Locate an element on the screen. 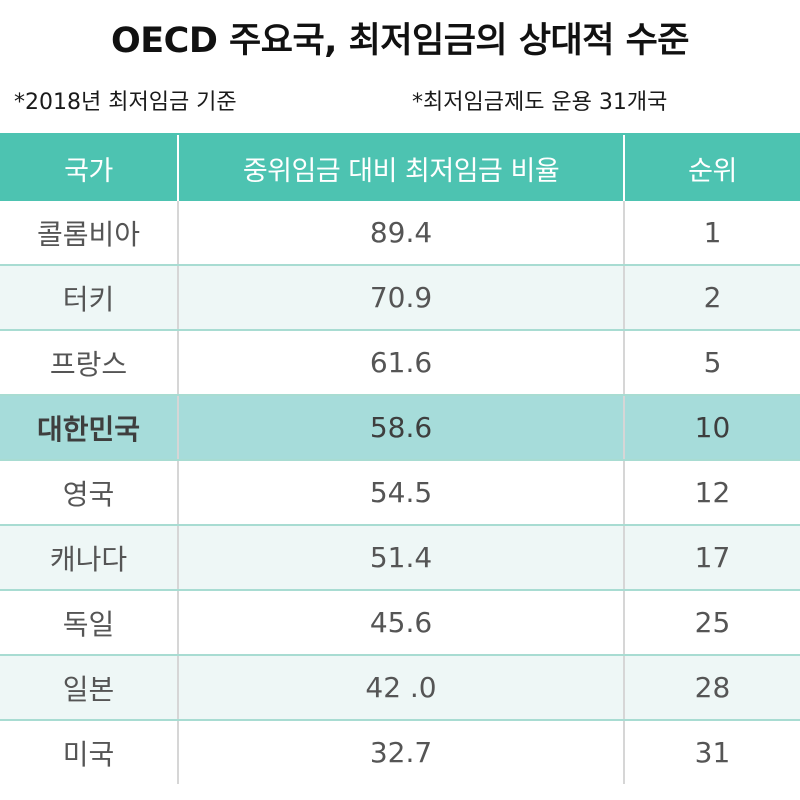 The image size is (800, 800). table-row: 미국 32.7 31 is located at coordinates (400, 752).